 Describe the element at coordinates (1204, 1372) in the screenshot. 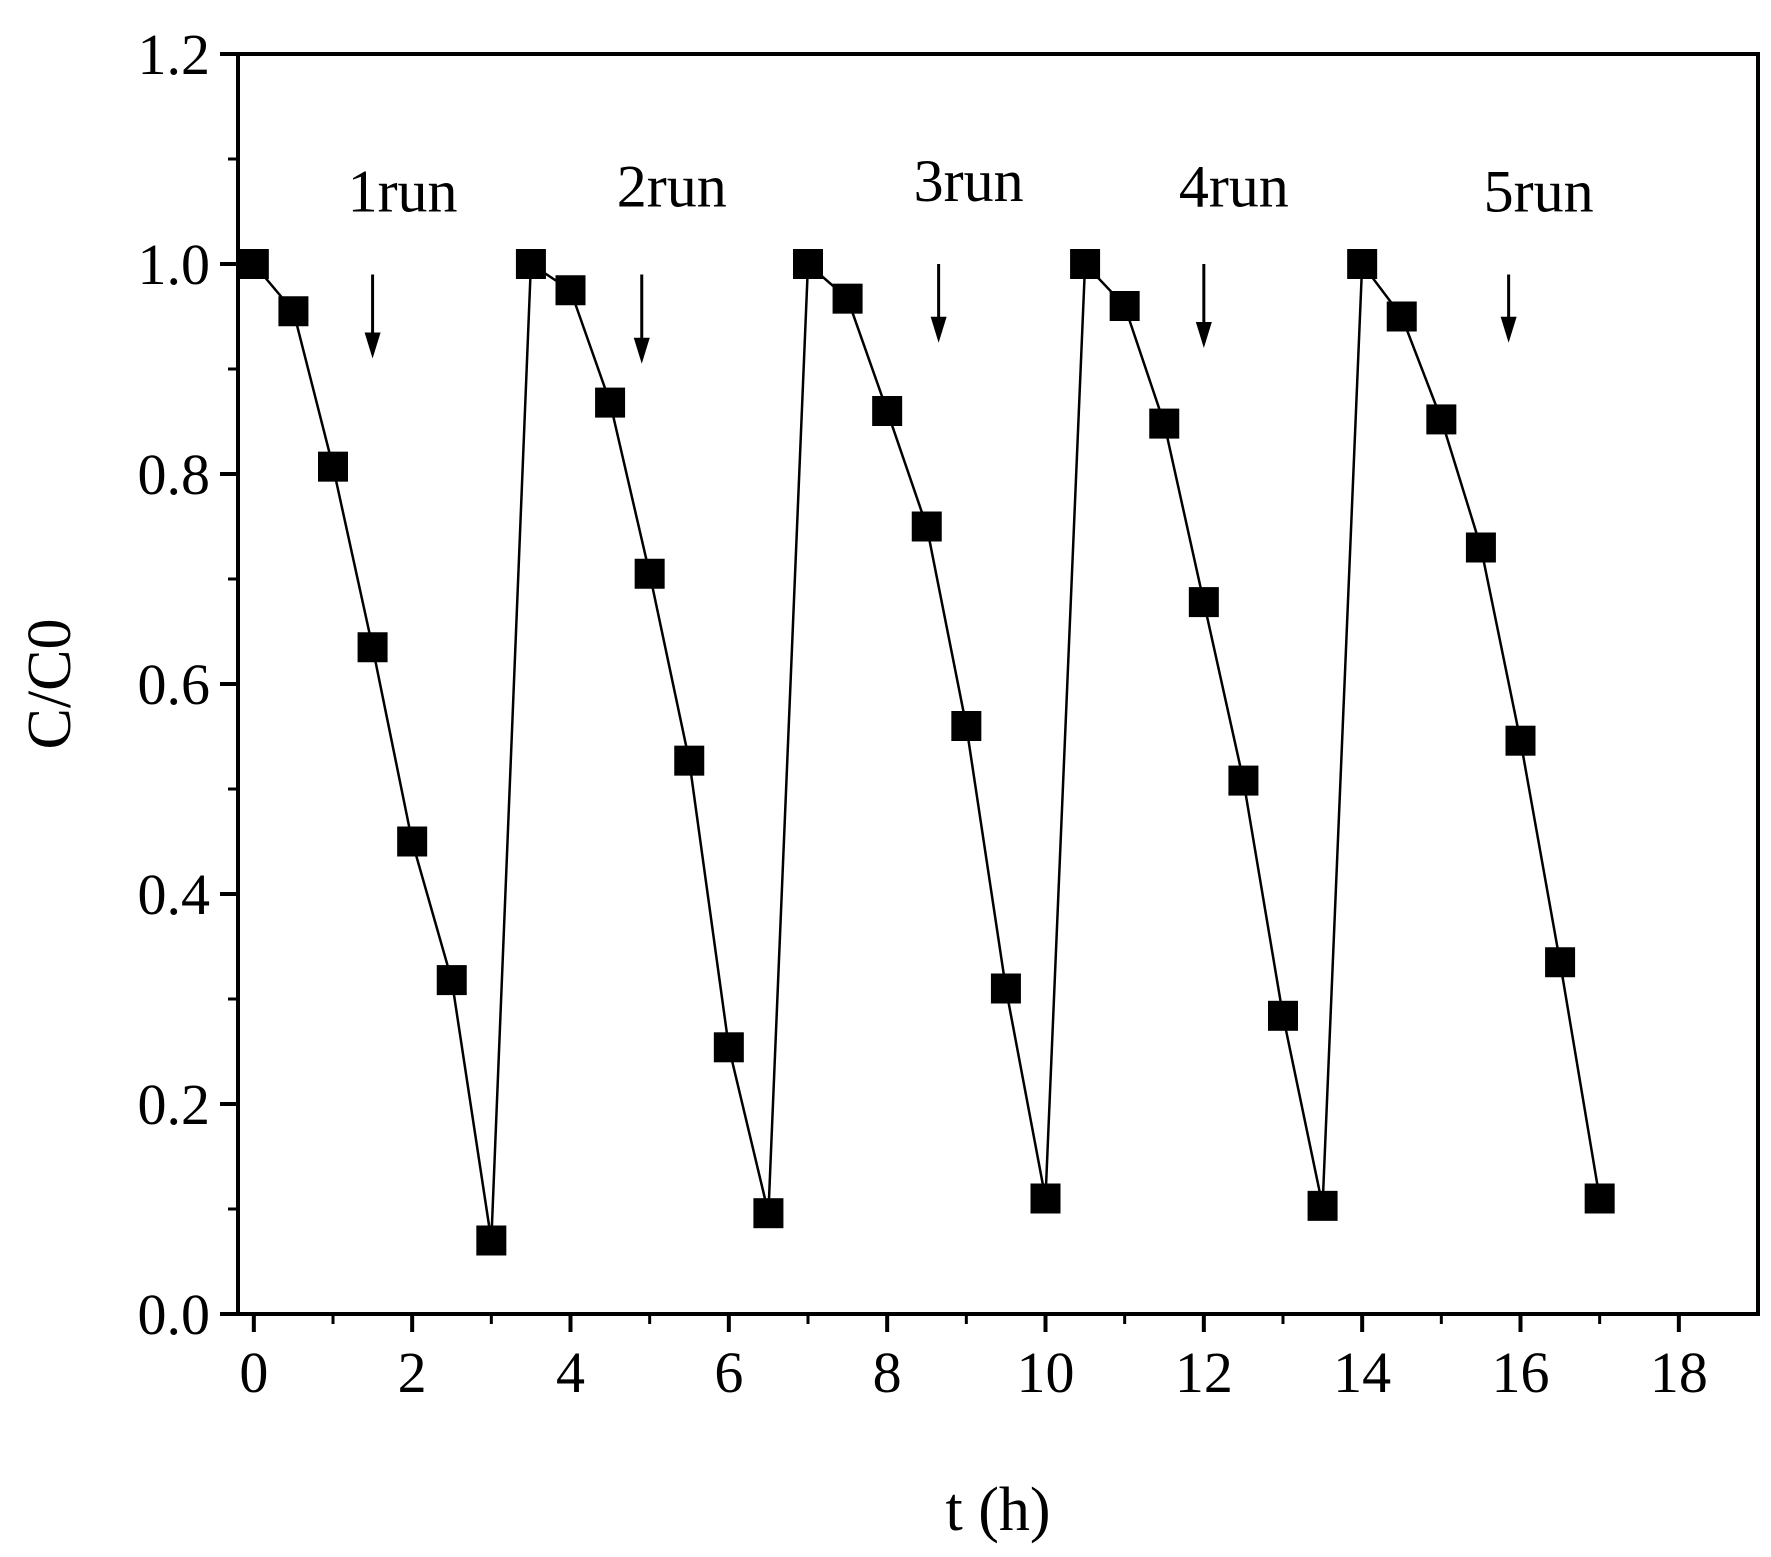

I see `x-tick-label: 12` at that location.